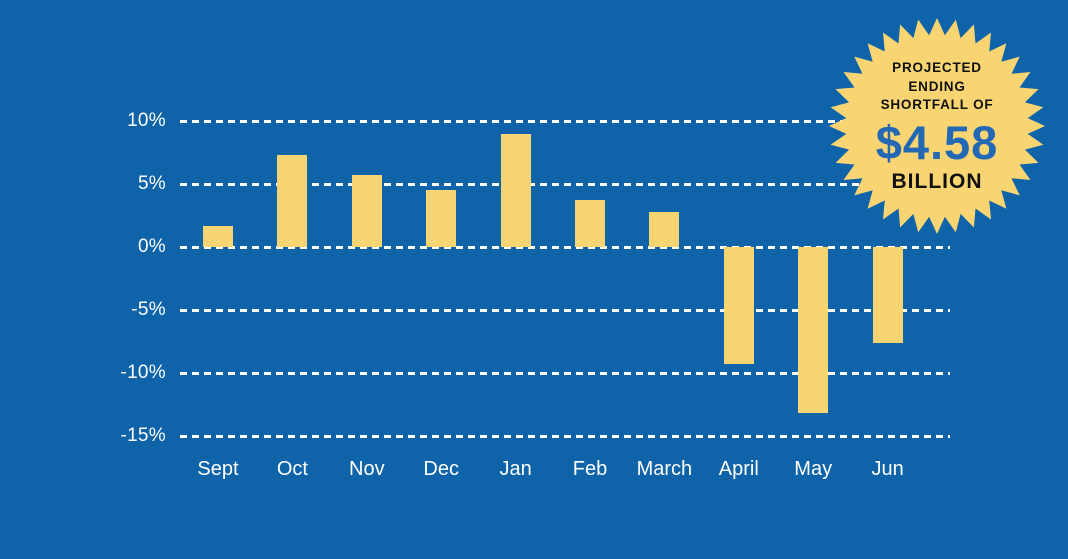 The image size is (1068, 559). Describe the element at coordinates (664, 229) in the screenshot. I see `bar-march` at that location.